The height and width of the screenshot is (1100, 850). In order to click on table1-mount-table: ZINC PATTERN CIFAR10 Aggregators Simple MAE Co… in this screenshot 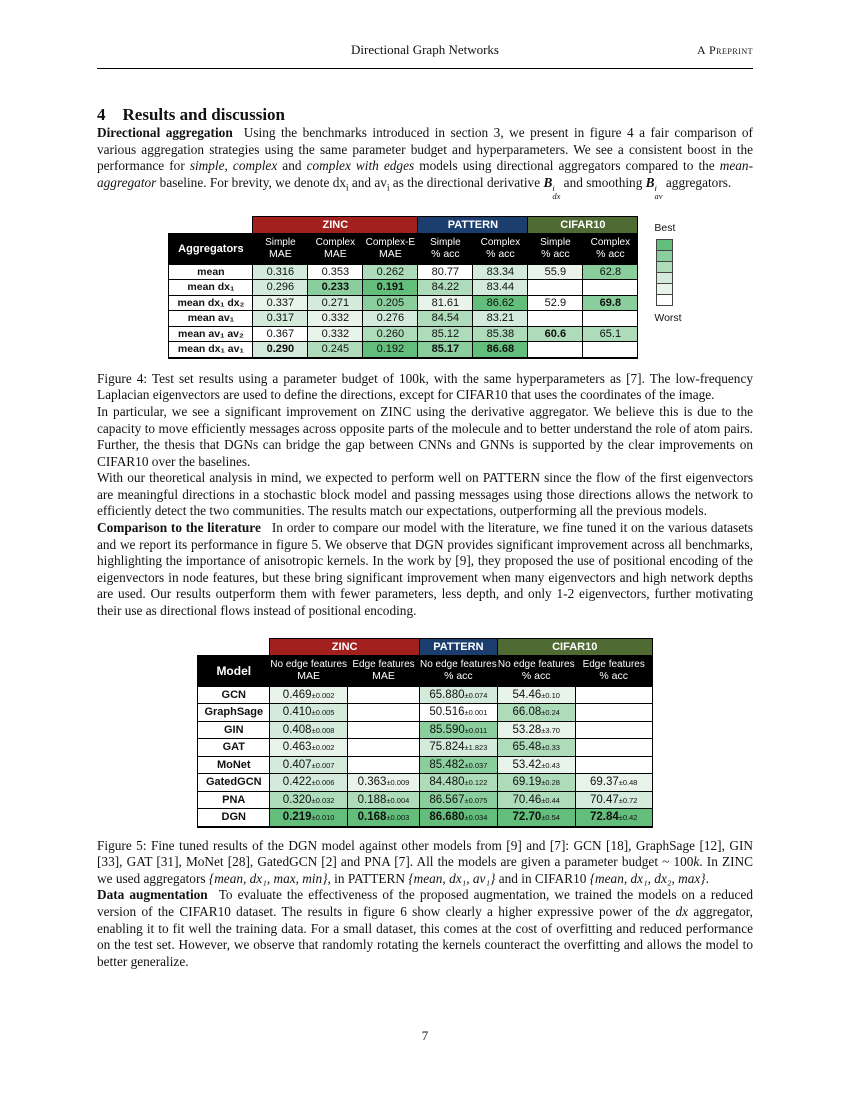, I will do `click(403, 287)`.